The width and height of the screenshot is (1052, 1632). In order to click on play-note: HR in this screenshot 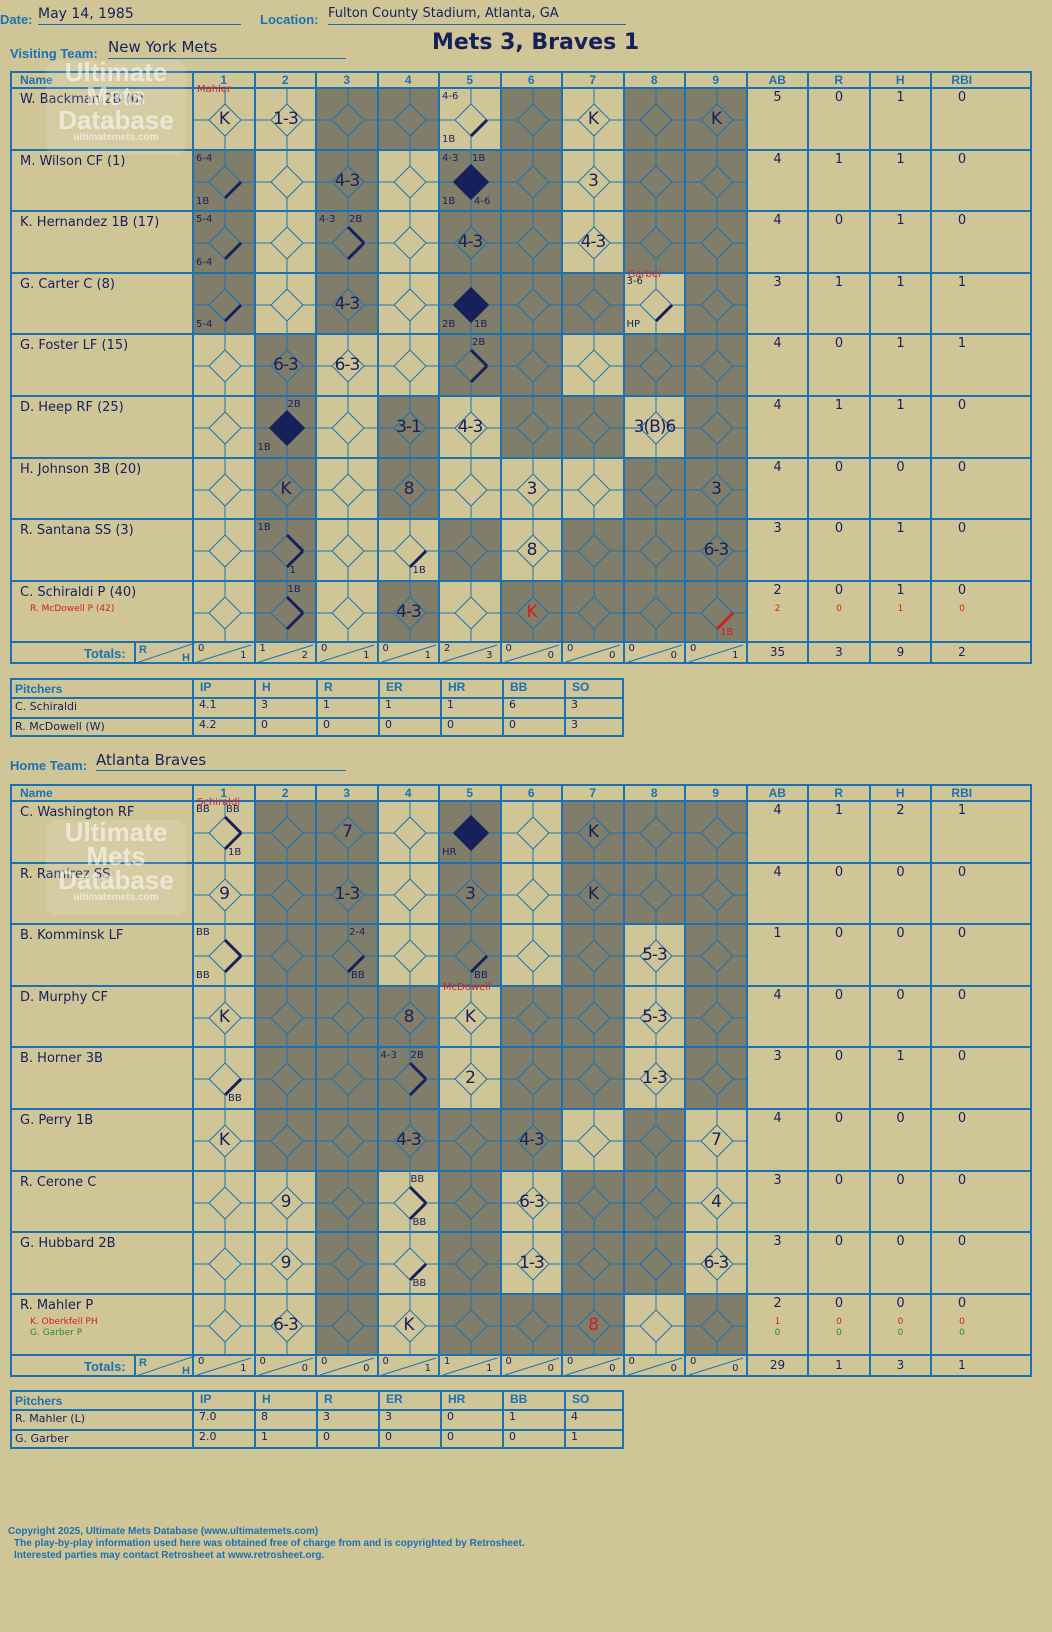, I will do `click(449, 852)`.